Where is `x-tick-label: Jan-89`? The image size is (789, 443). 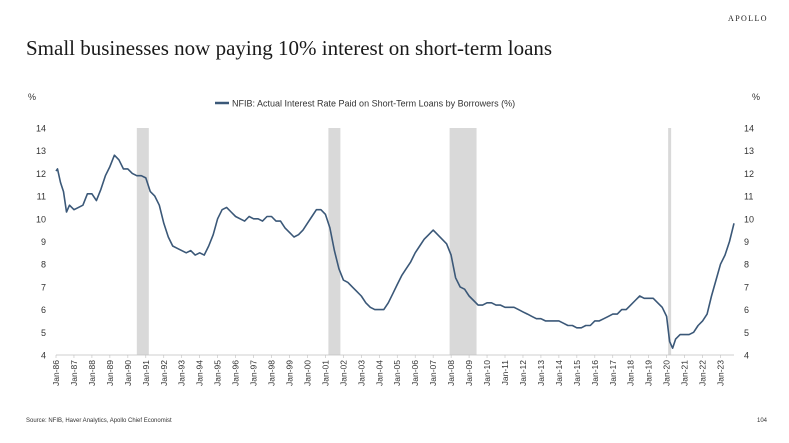
x-tick-label: Jan-89 is located at coordinates (110, 373).